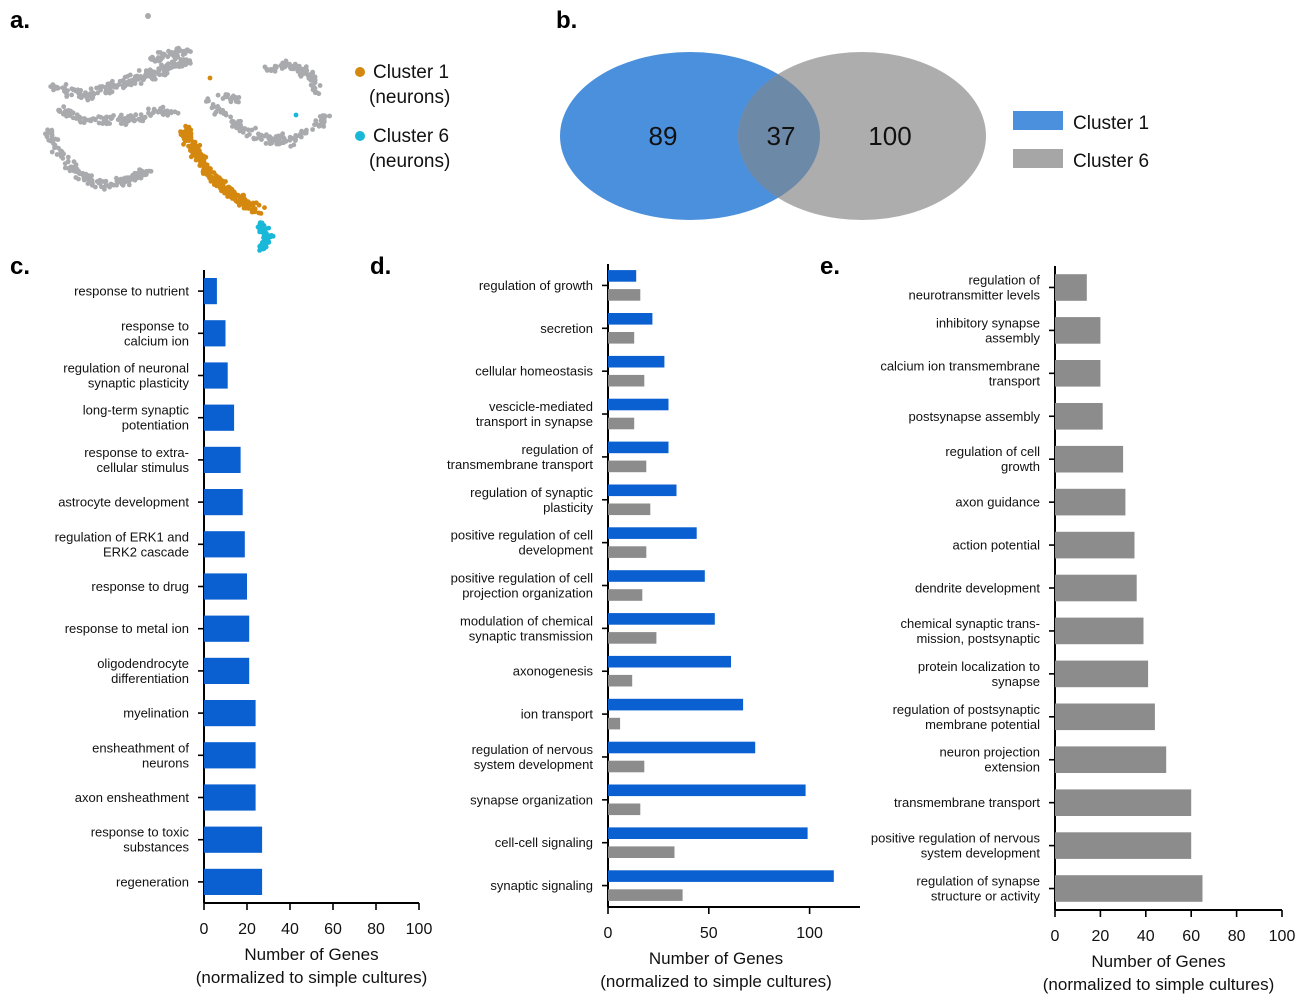 Image resolution: width=1316 pixels, height=994 pixels. What do you see at coordinates (165, 762) in the screenshot?
I see `category-label: neurons` at bounding box center [165, 762].